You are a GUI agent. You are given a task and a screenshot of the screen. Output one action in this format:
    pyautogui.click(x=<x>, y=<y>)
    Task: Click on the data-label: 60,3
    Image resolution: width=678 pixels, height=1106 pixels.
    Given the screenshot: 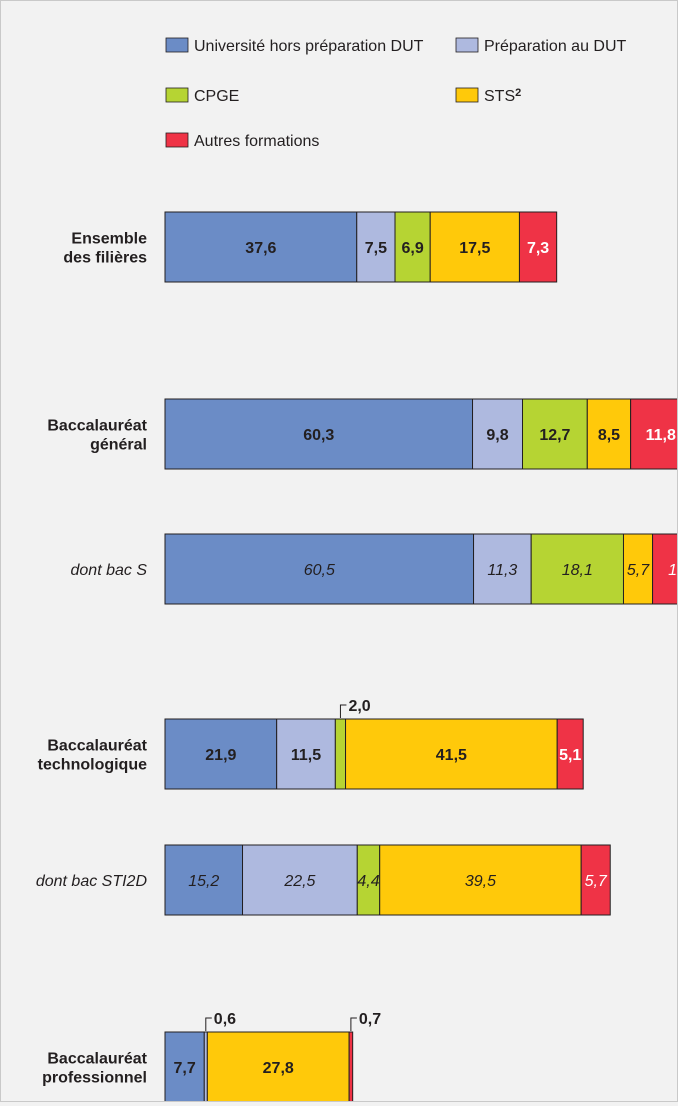 What is the action you would take?
    pyautogui.click(x=318, y=435)
    